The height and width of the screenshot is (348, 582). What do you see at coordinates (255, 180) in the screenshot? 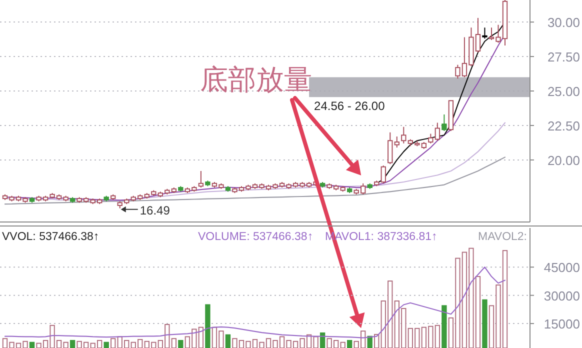
I see `line-series` at bounding box center [255, 180].